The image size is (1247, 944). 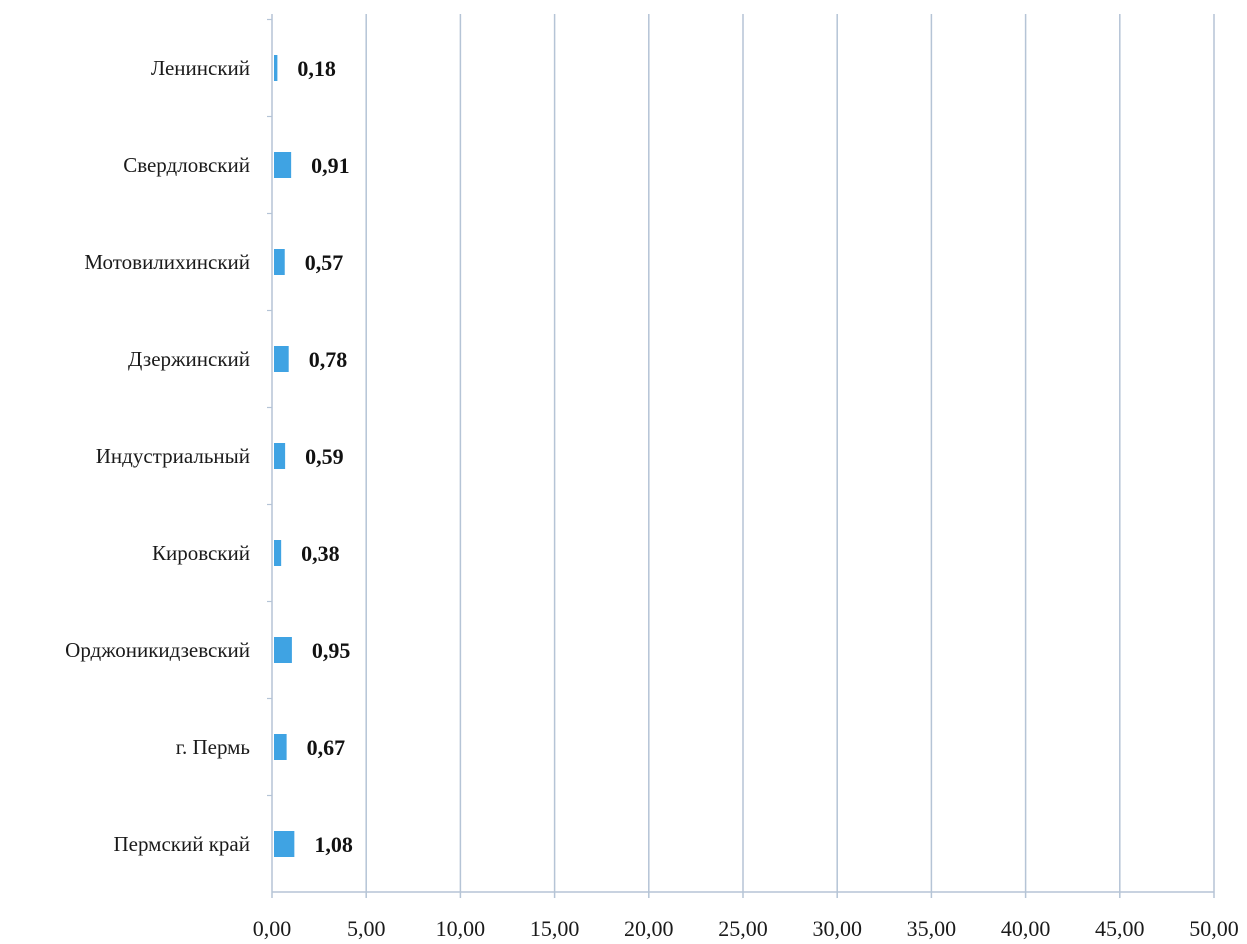 What do you see at coordinates (320, 553) in the screenshot?
I see `data-label: 0,38` at bounding box center [320, 553].